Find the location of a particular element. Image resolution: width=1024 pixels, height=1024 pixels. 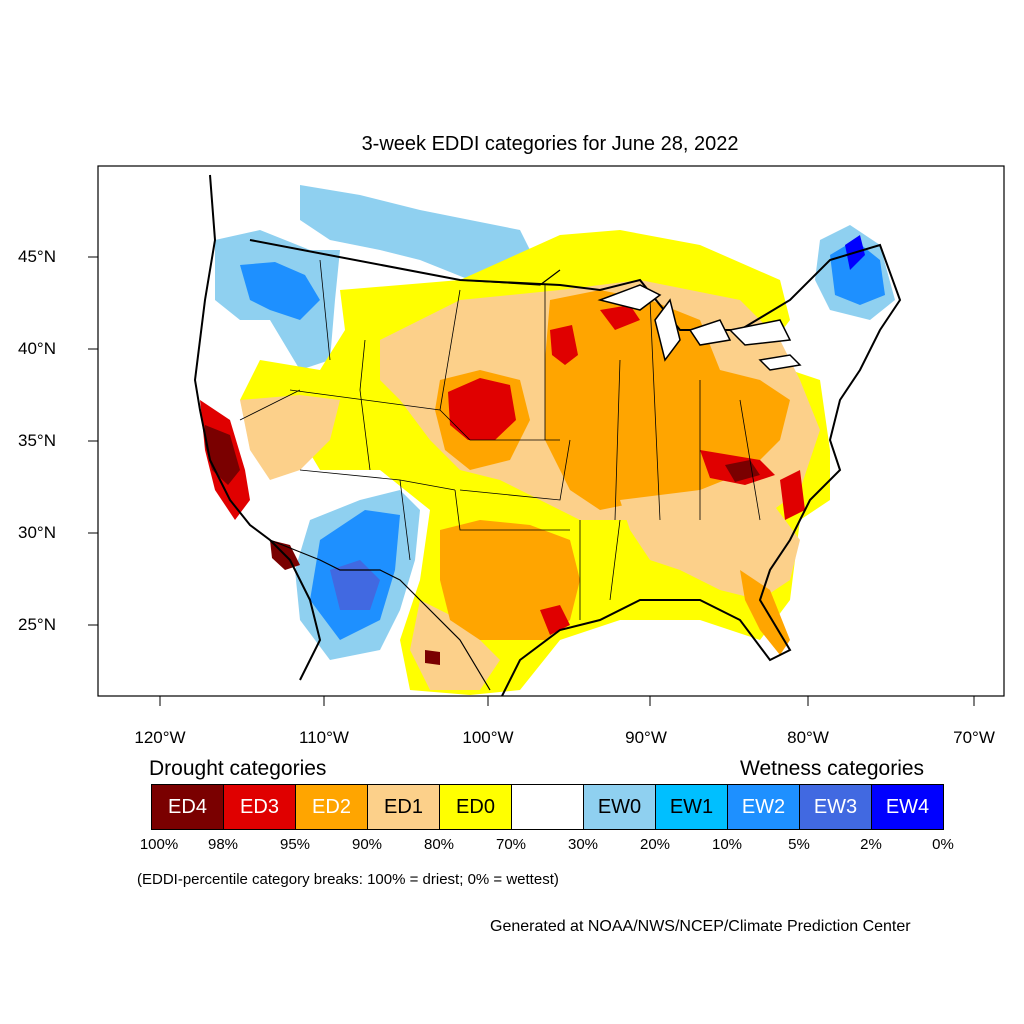

legend-break-label: 70% is located at coordinates (511, 844).